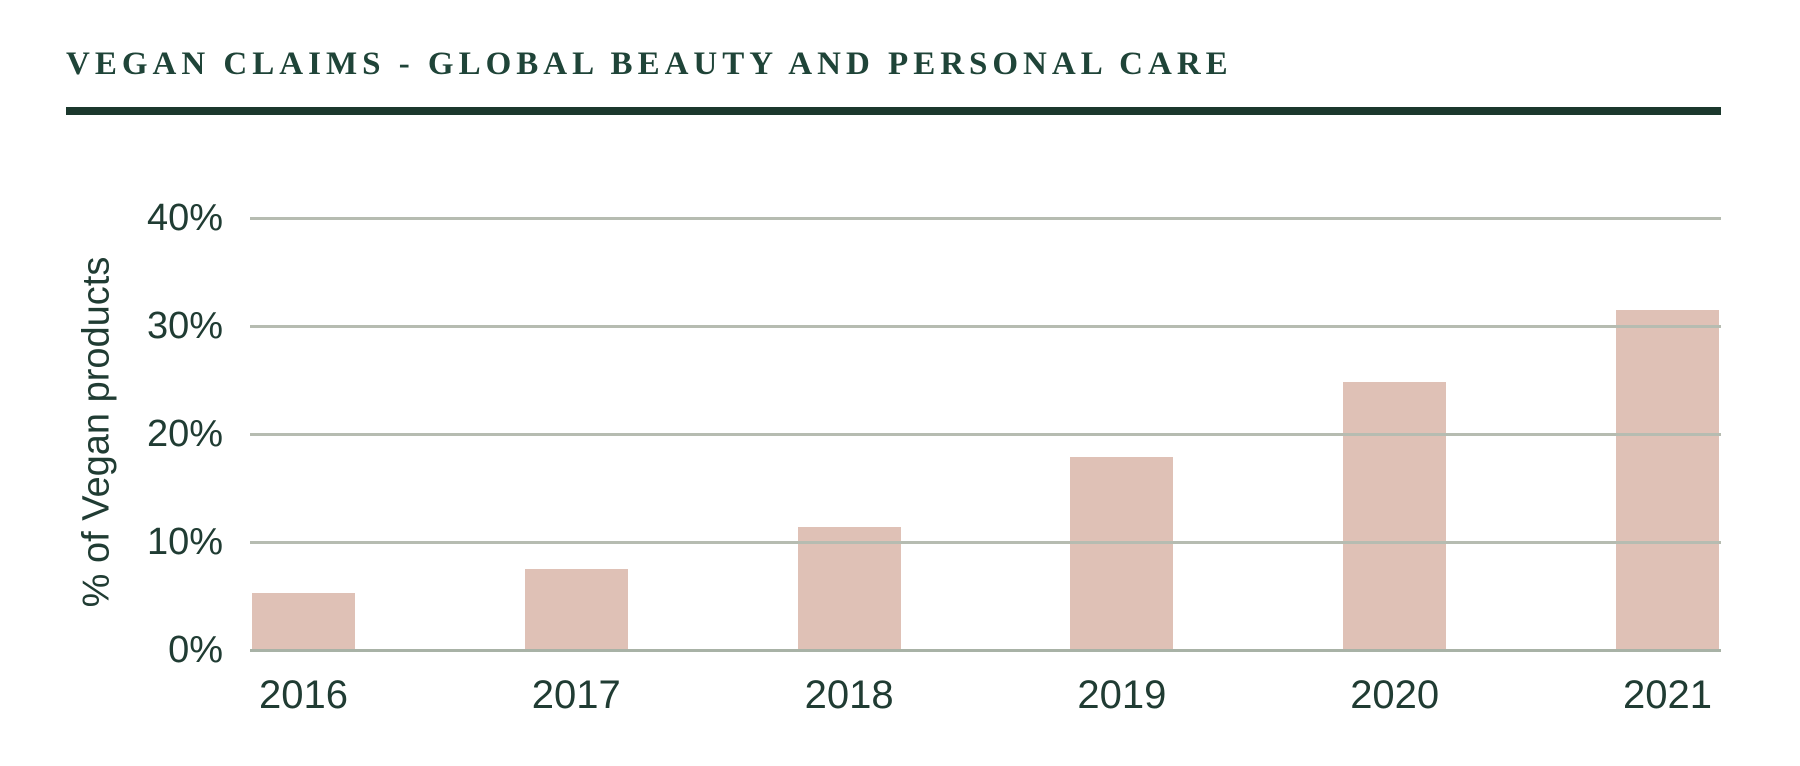  I want to click on x-axis-label-2018: 2018, so click(849, 695).